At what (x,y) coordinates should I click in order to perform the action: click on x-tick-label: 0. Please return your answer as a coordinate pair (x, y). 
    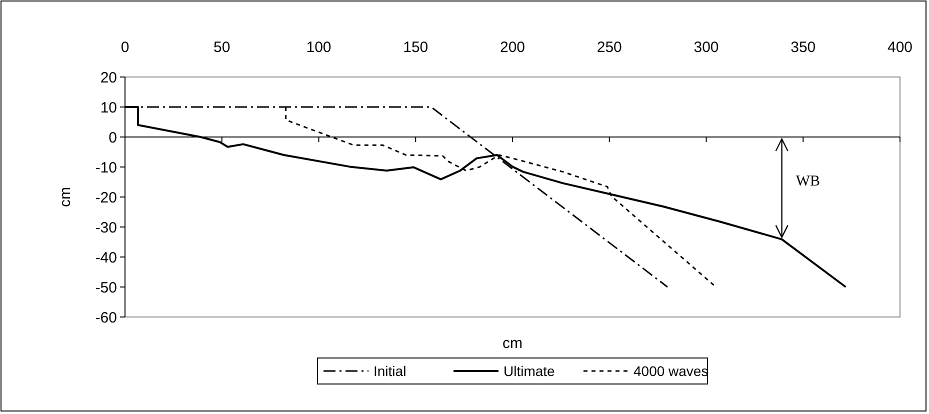
    Looking at the image, I should click on (125, 47).